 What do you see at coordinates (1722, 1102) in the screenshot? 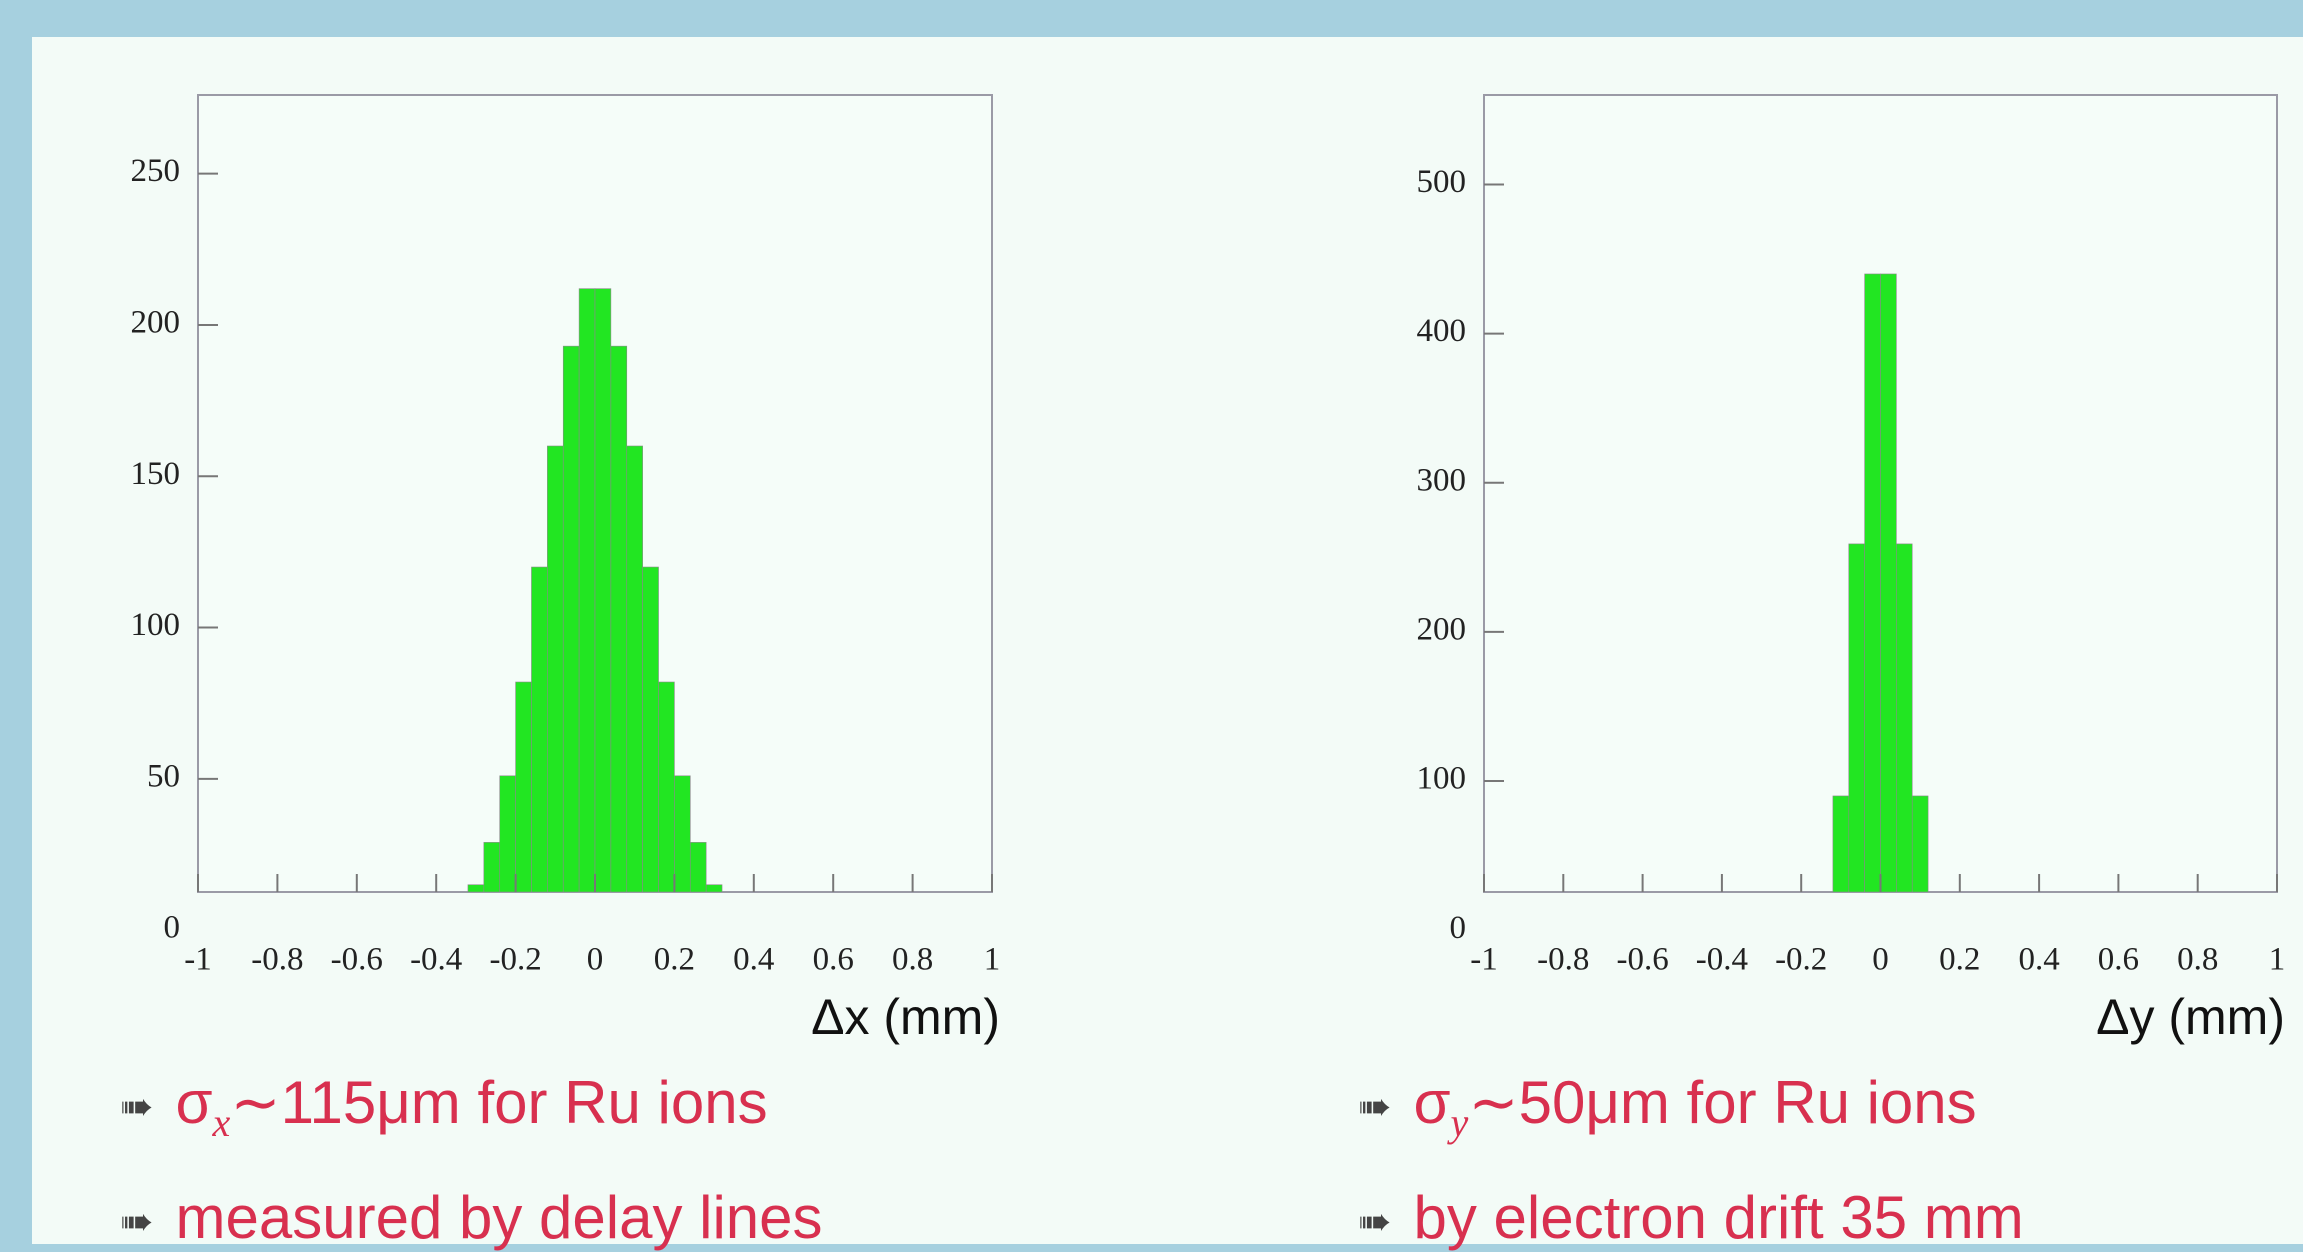
I see `bullet-text: ∼50μm for Ru ions` at bounding box center [1722, 1102].